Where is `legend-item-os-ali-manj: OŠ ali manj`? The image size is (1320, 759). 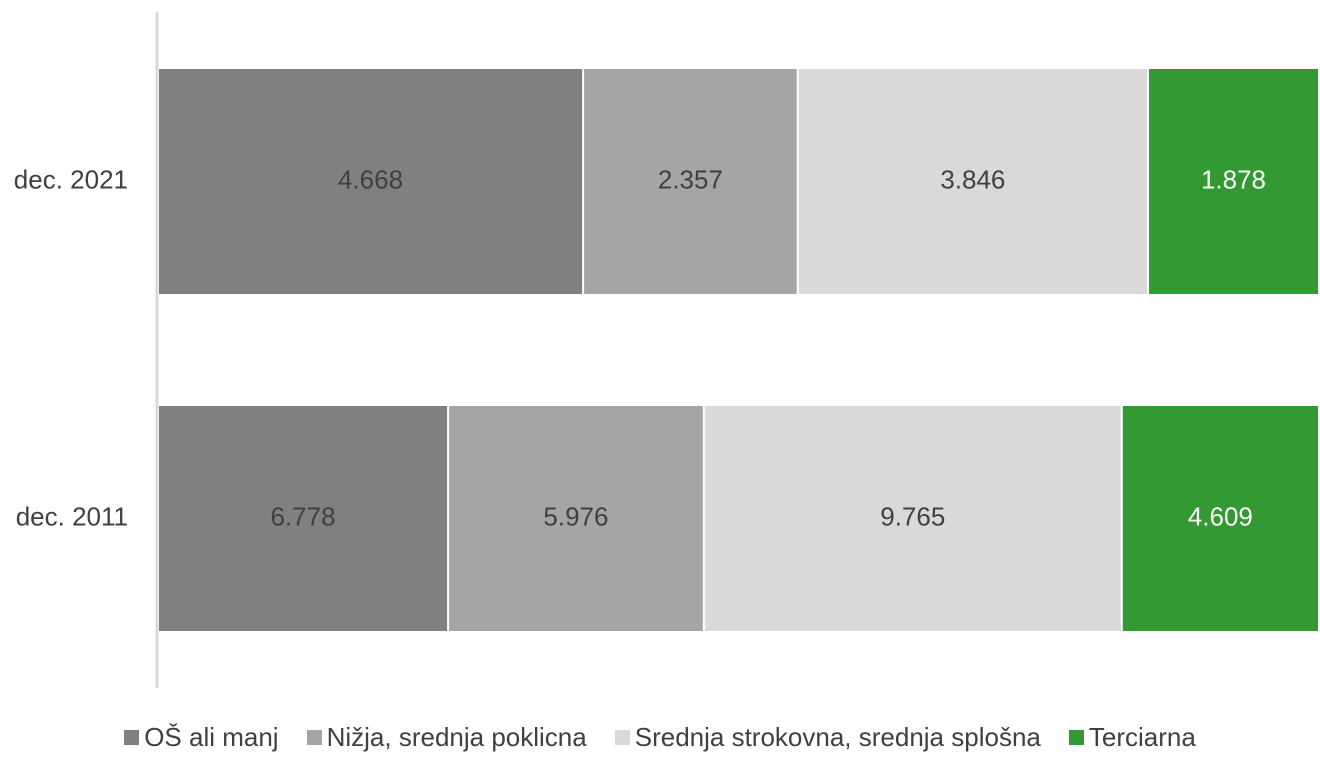 legend-item-os-ali-manj: OŠ ali manj is located at coordinates (201, 737).